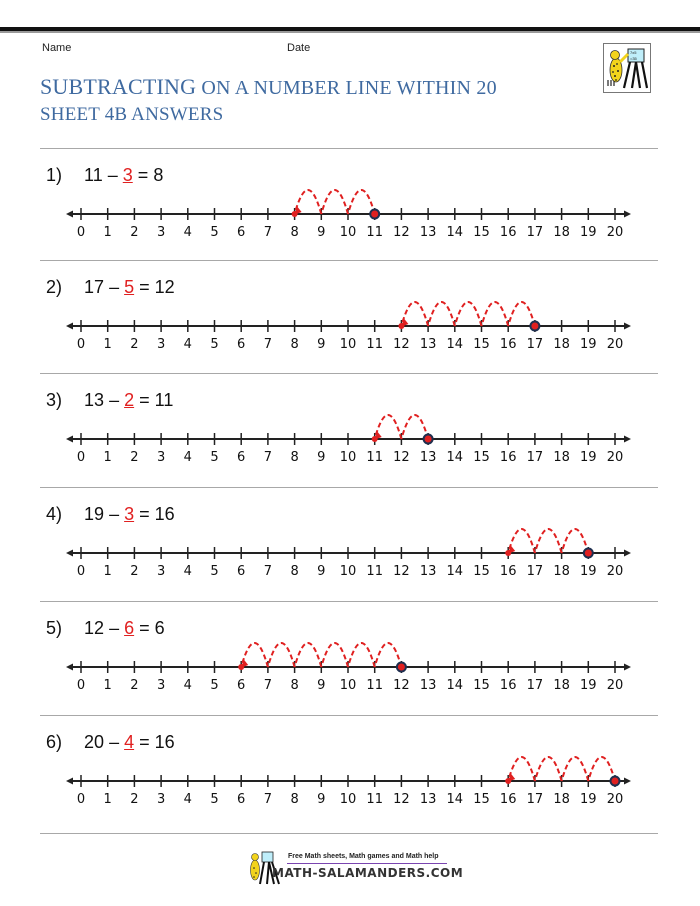 The image size is (700, 906). I want to click on equation: 6) 20 – 4 = 16, so click(110, 742).